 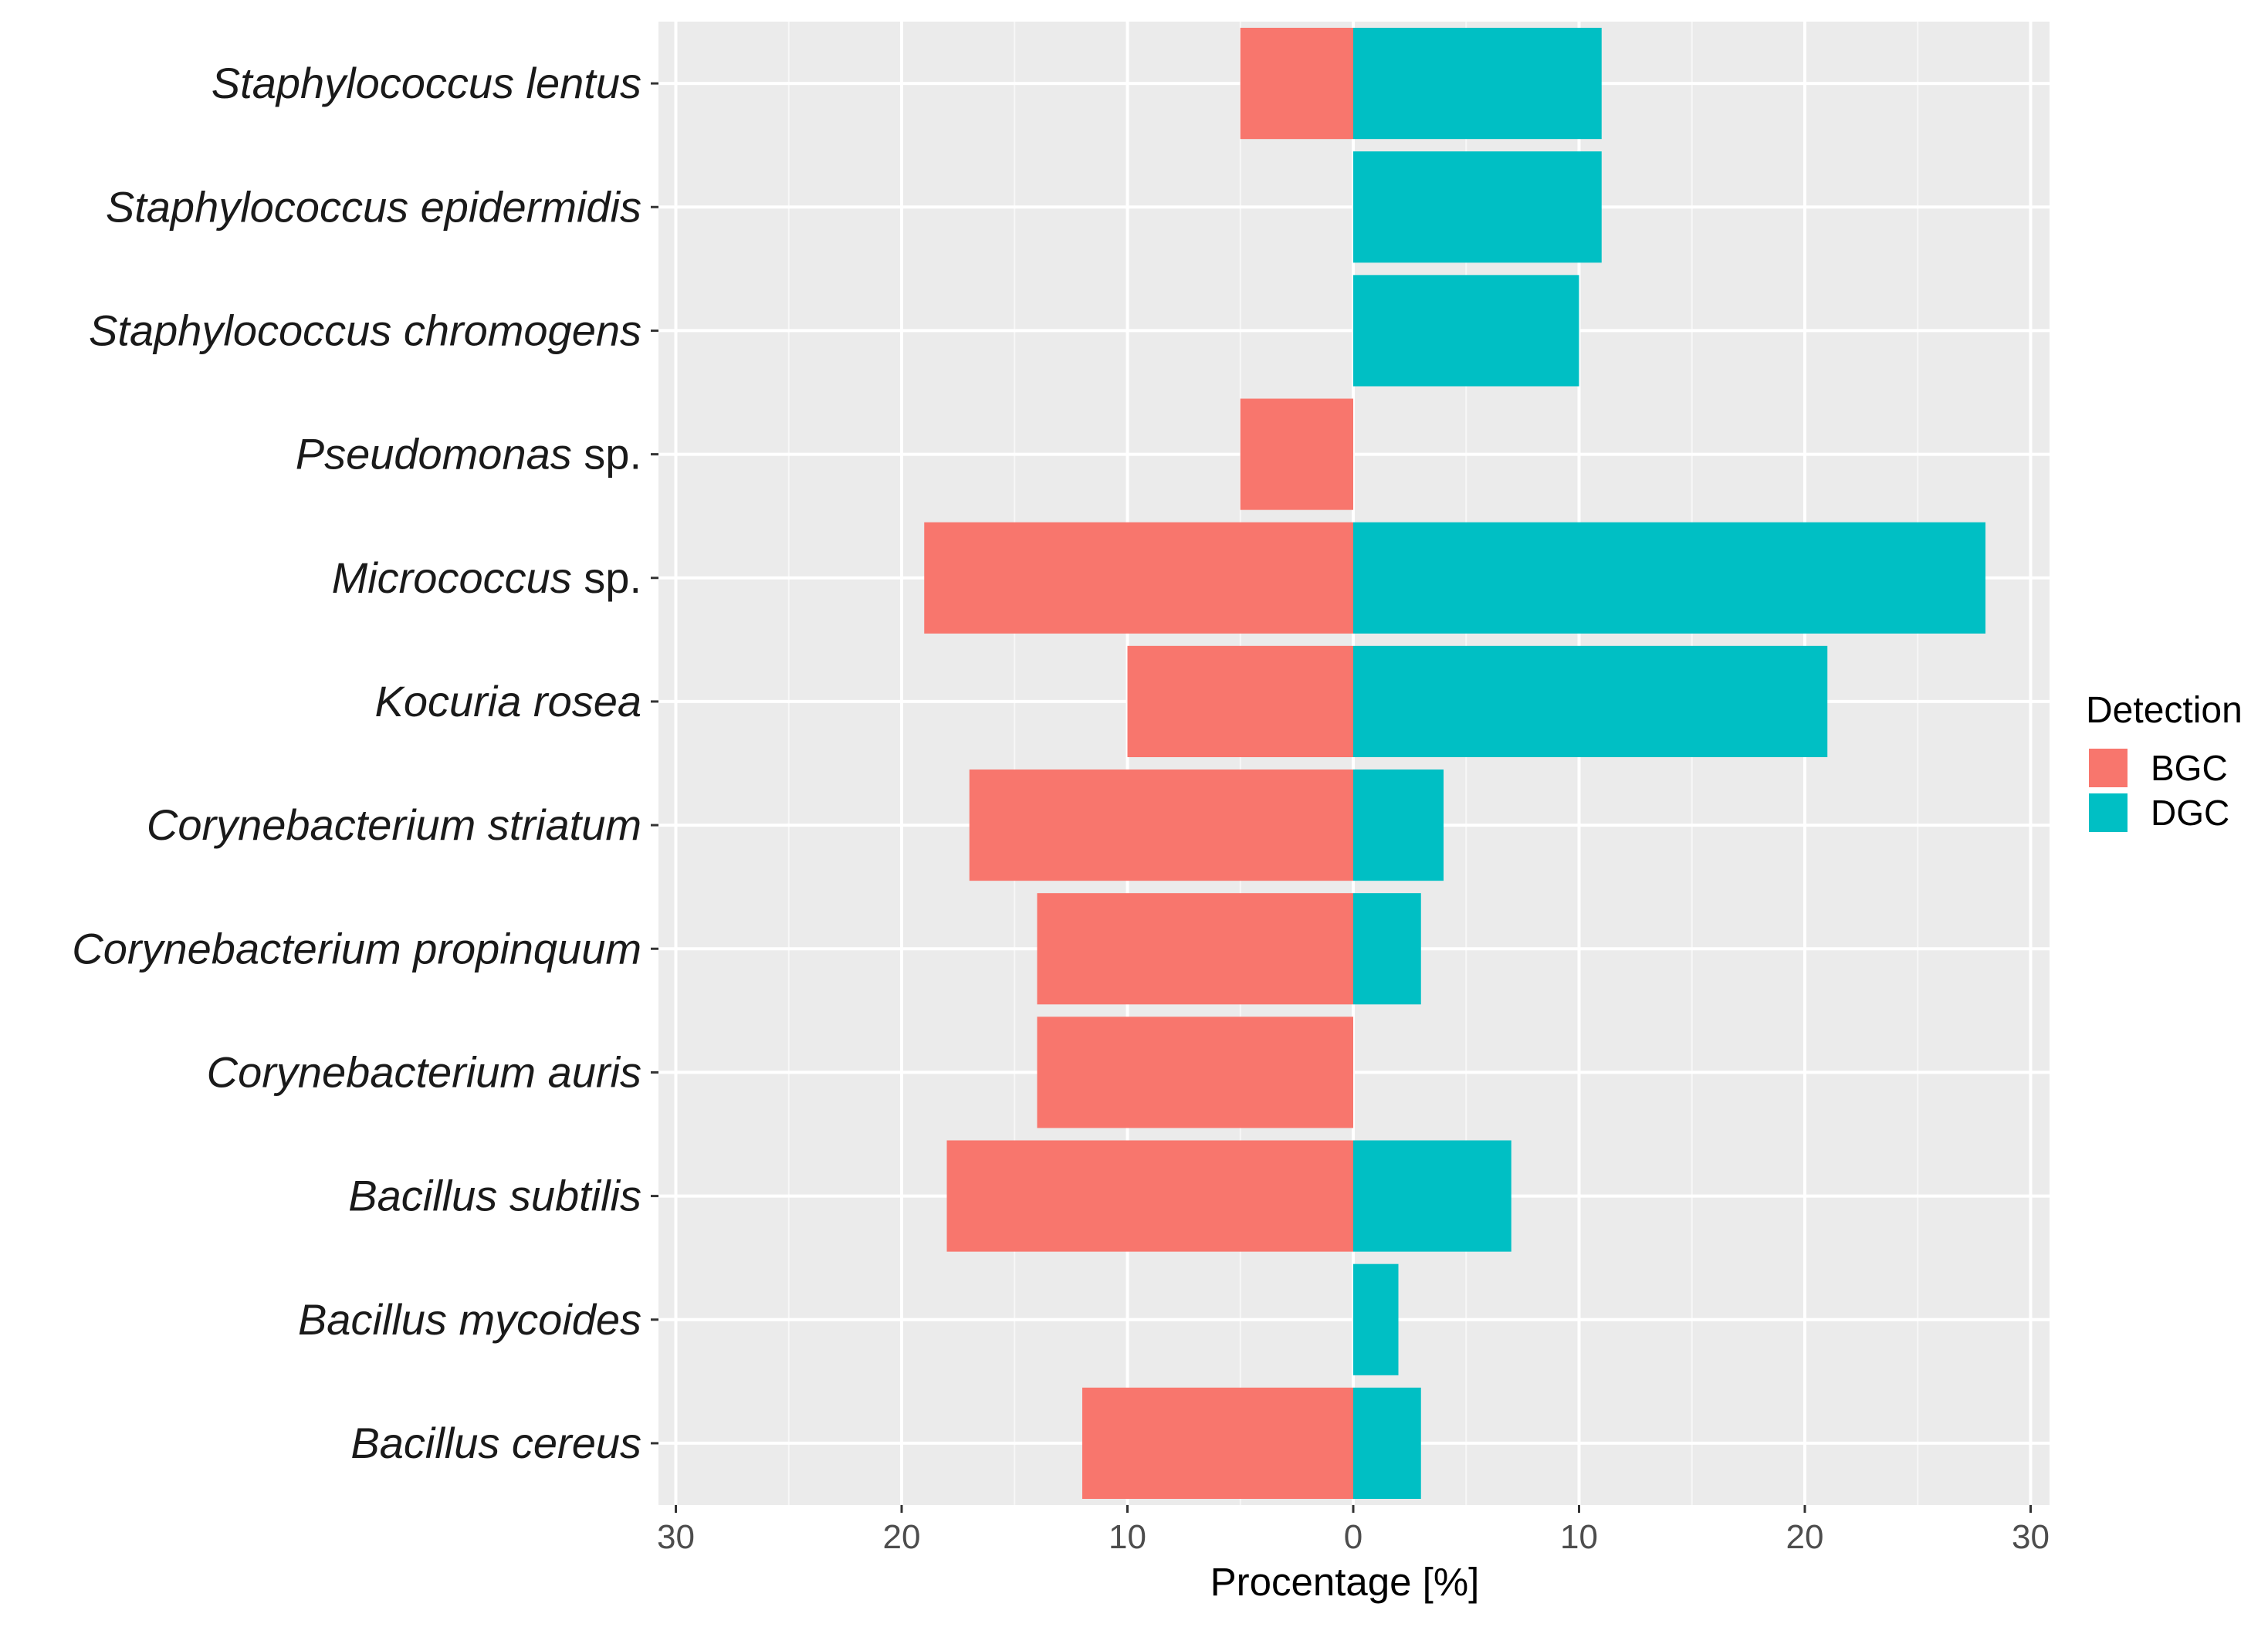 I want to click on species-name: Corynebacterium striatum, so click(x=394, y=824).